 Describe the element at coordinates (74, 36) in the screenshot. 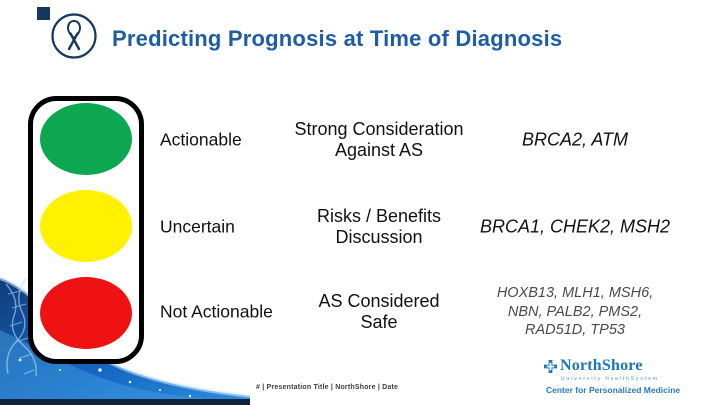

I see `awareness-ribbon-icon` at that location.